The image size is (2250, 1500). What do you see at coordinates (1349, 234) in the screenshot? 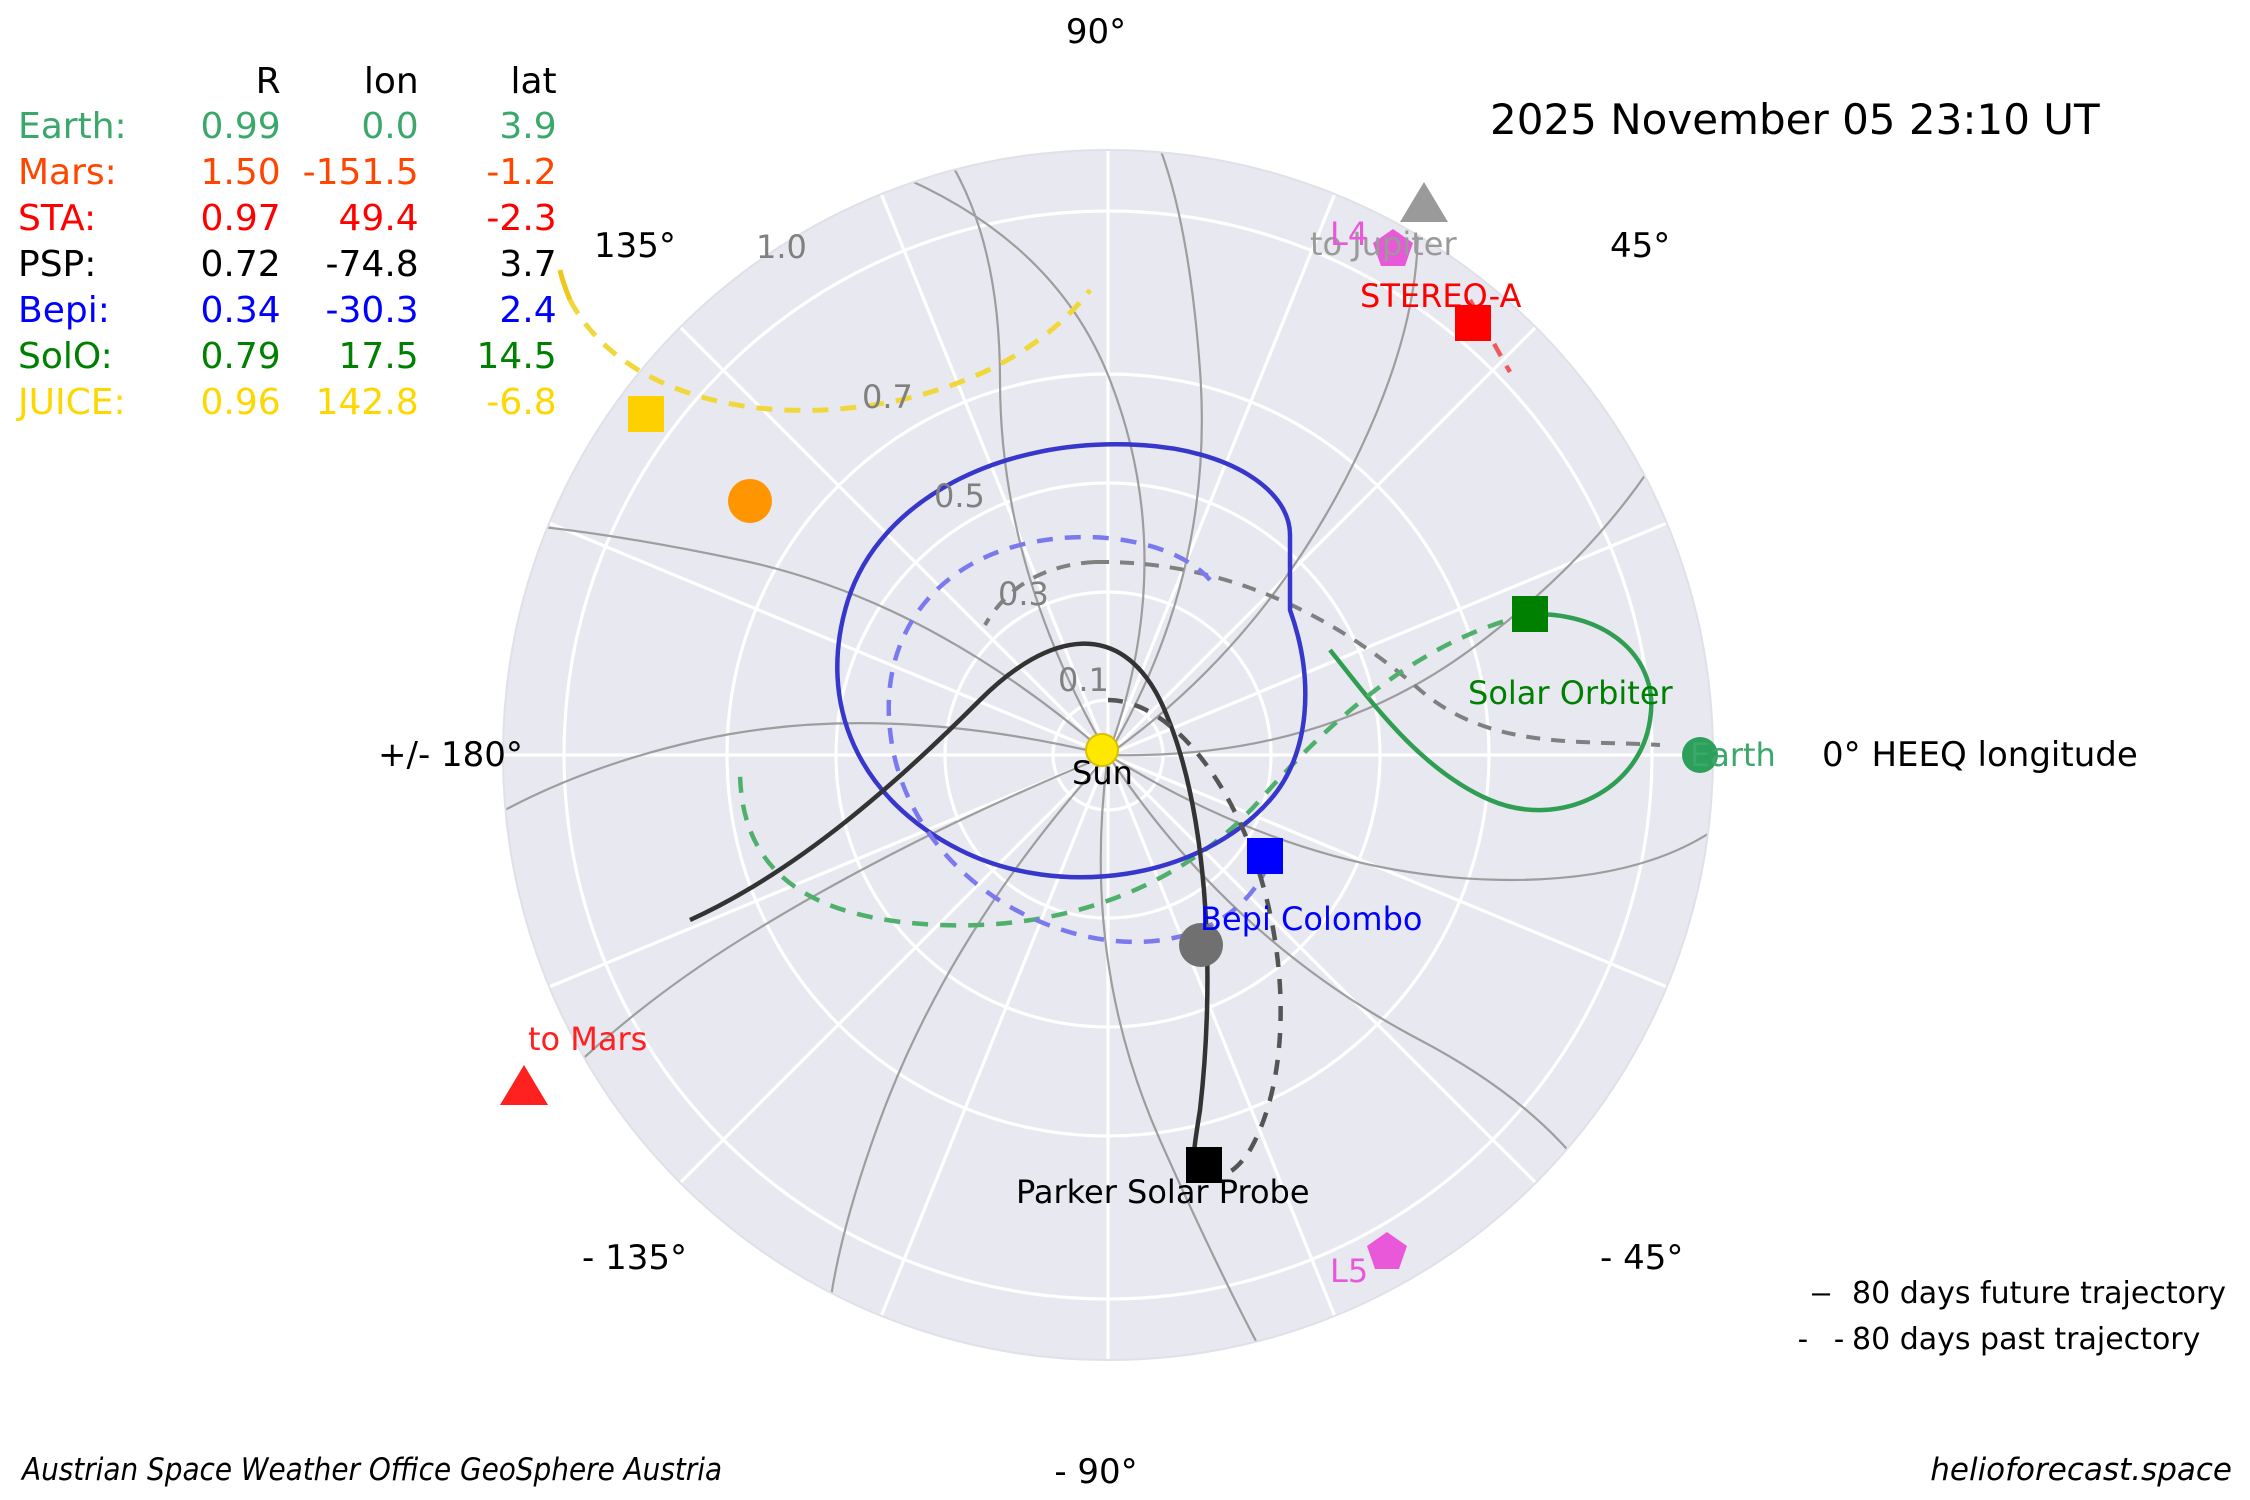
I see `label-l4: L4` at bounding box center [1349, 234].